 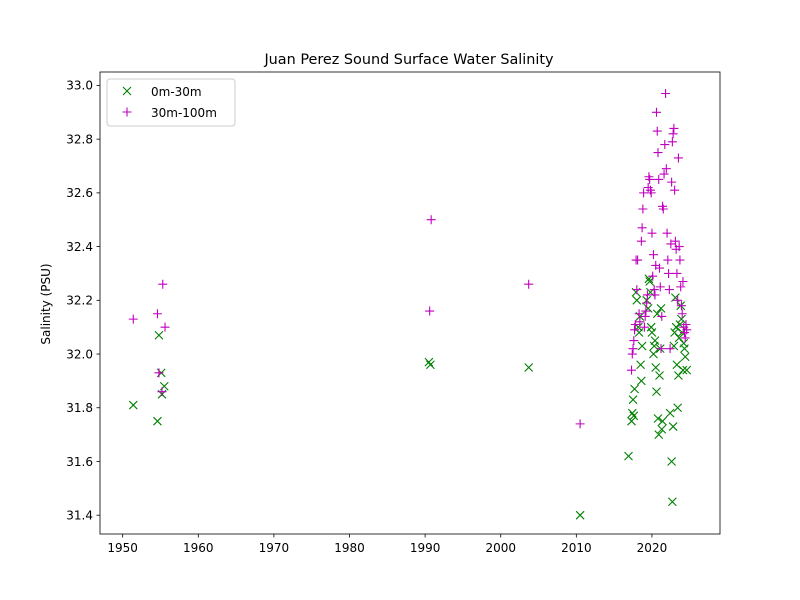 I want to click on y-axis: 31.4 31.6 31.8 32.0 32.2 32.4 32.6 32.8 33.0, so click(x=83, y=300).